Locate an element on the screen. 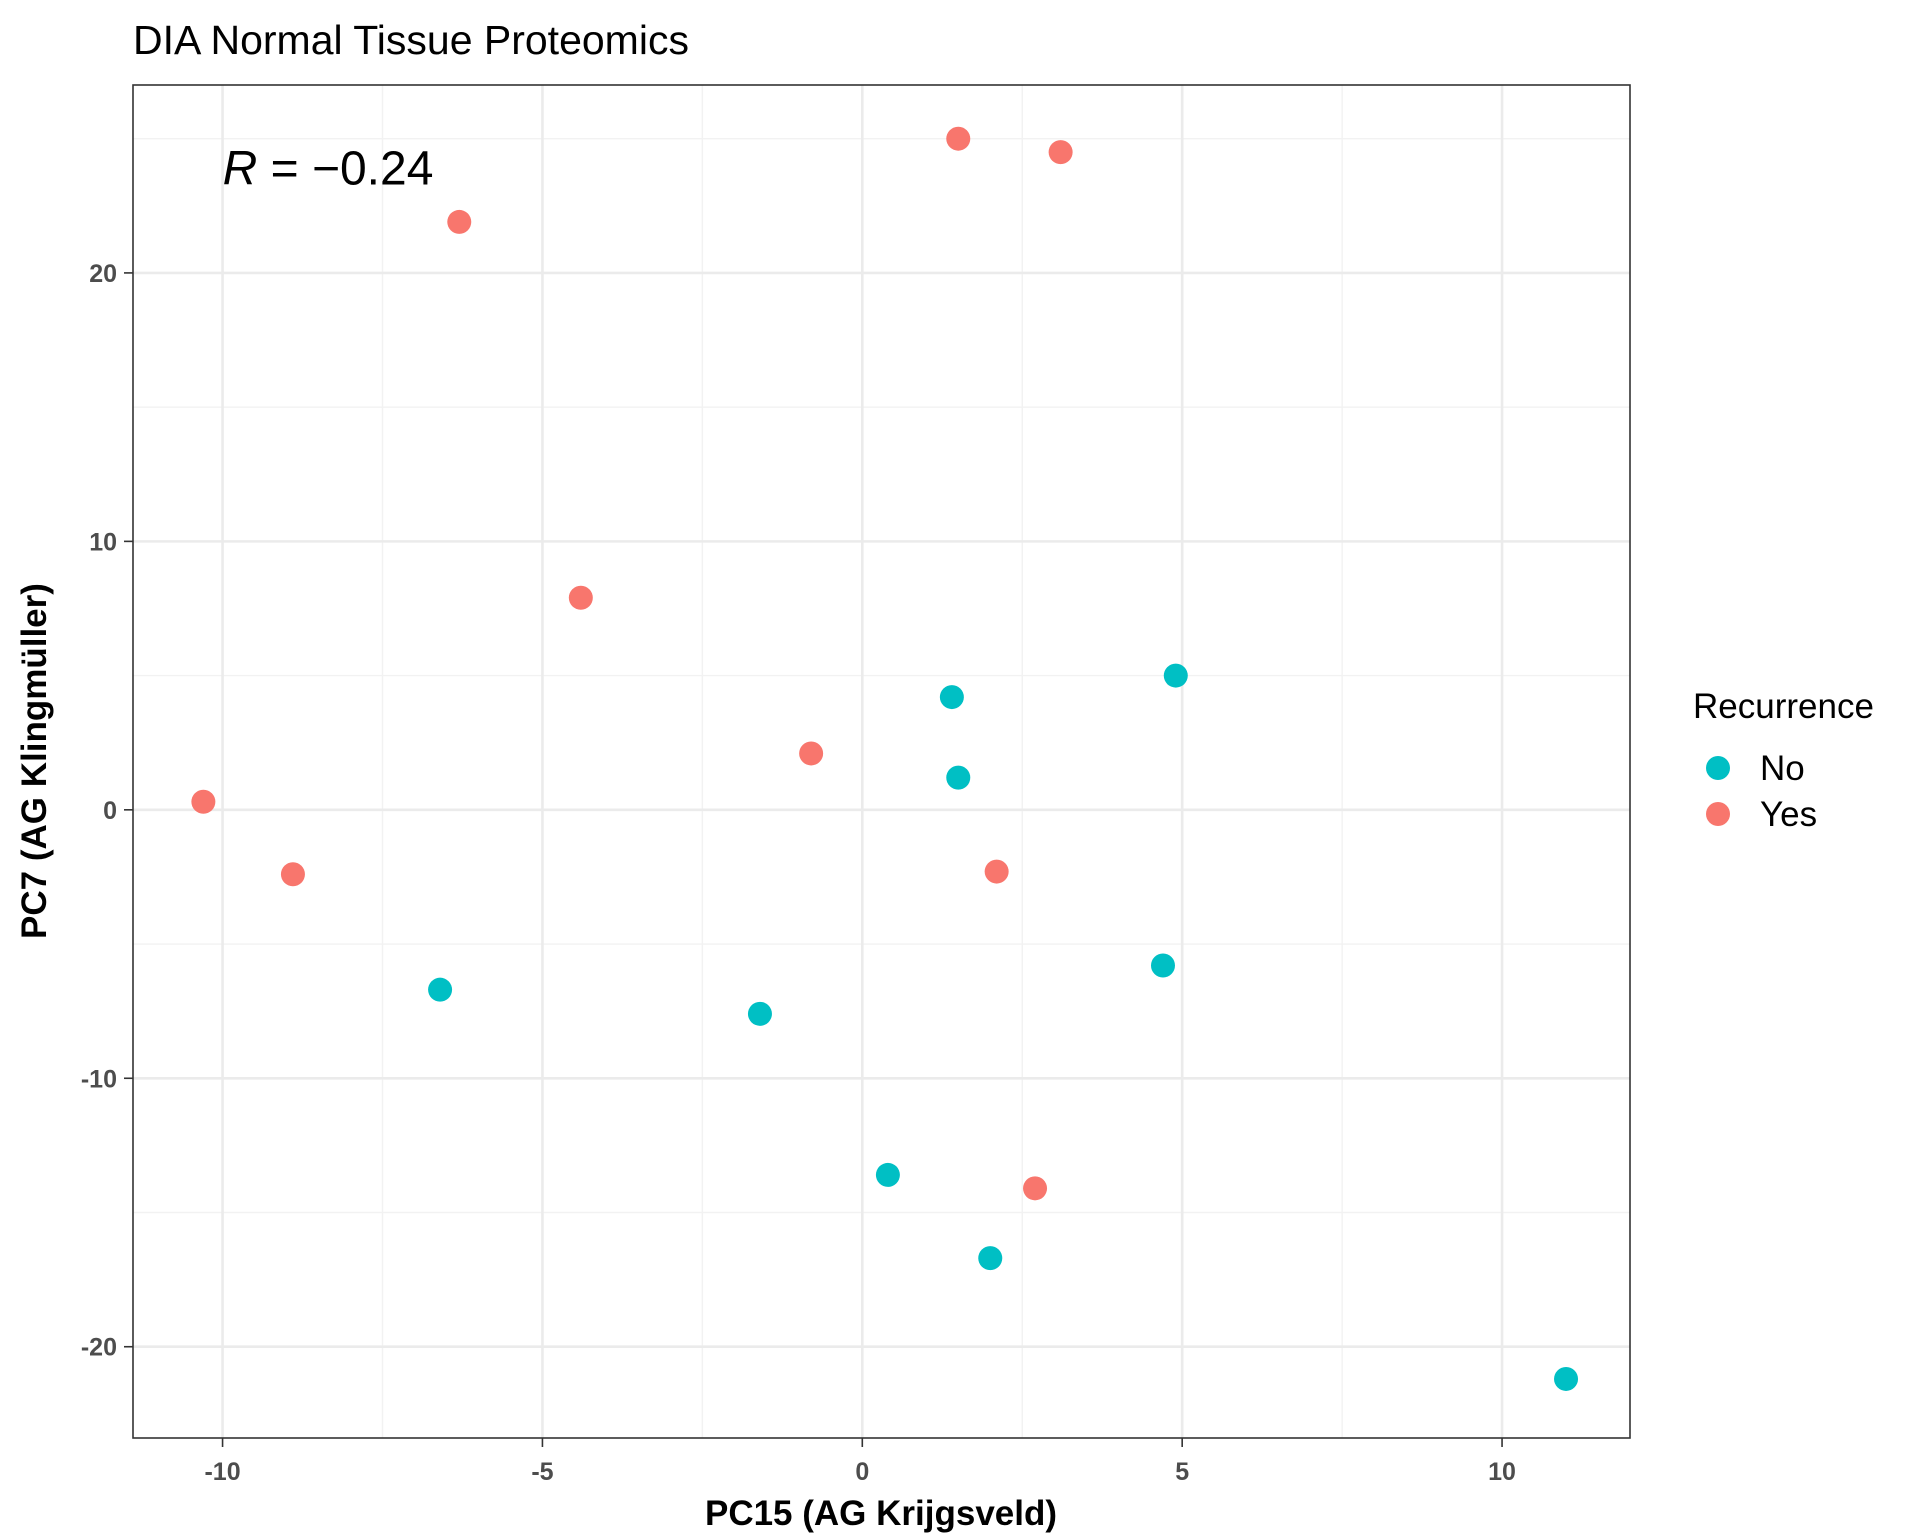 This screenshot has height=1536, width=1920. x-tick-label: -5 is located at coordinates (542, 1472).